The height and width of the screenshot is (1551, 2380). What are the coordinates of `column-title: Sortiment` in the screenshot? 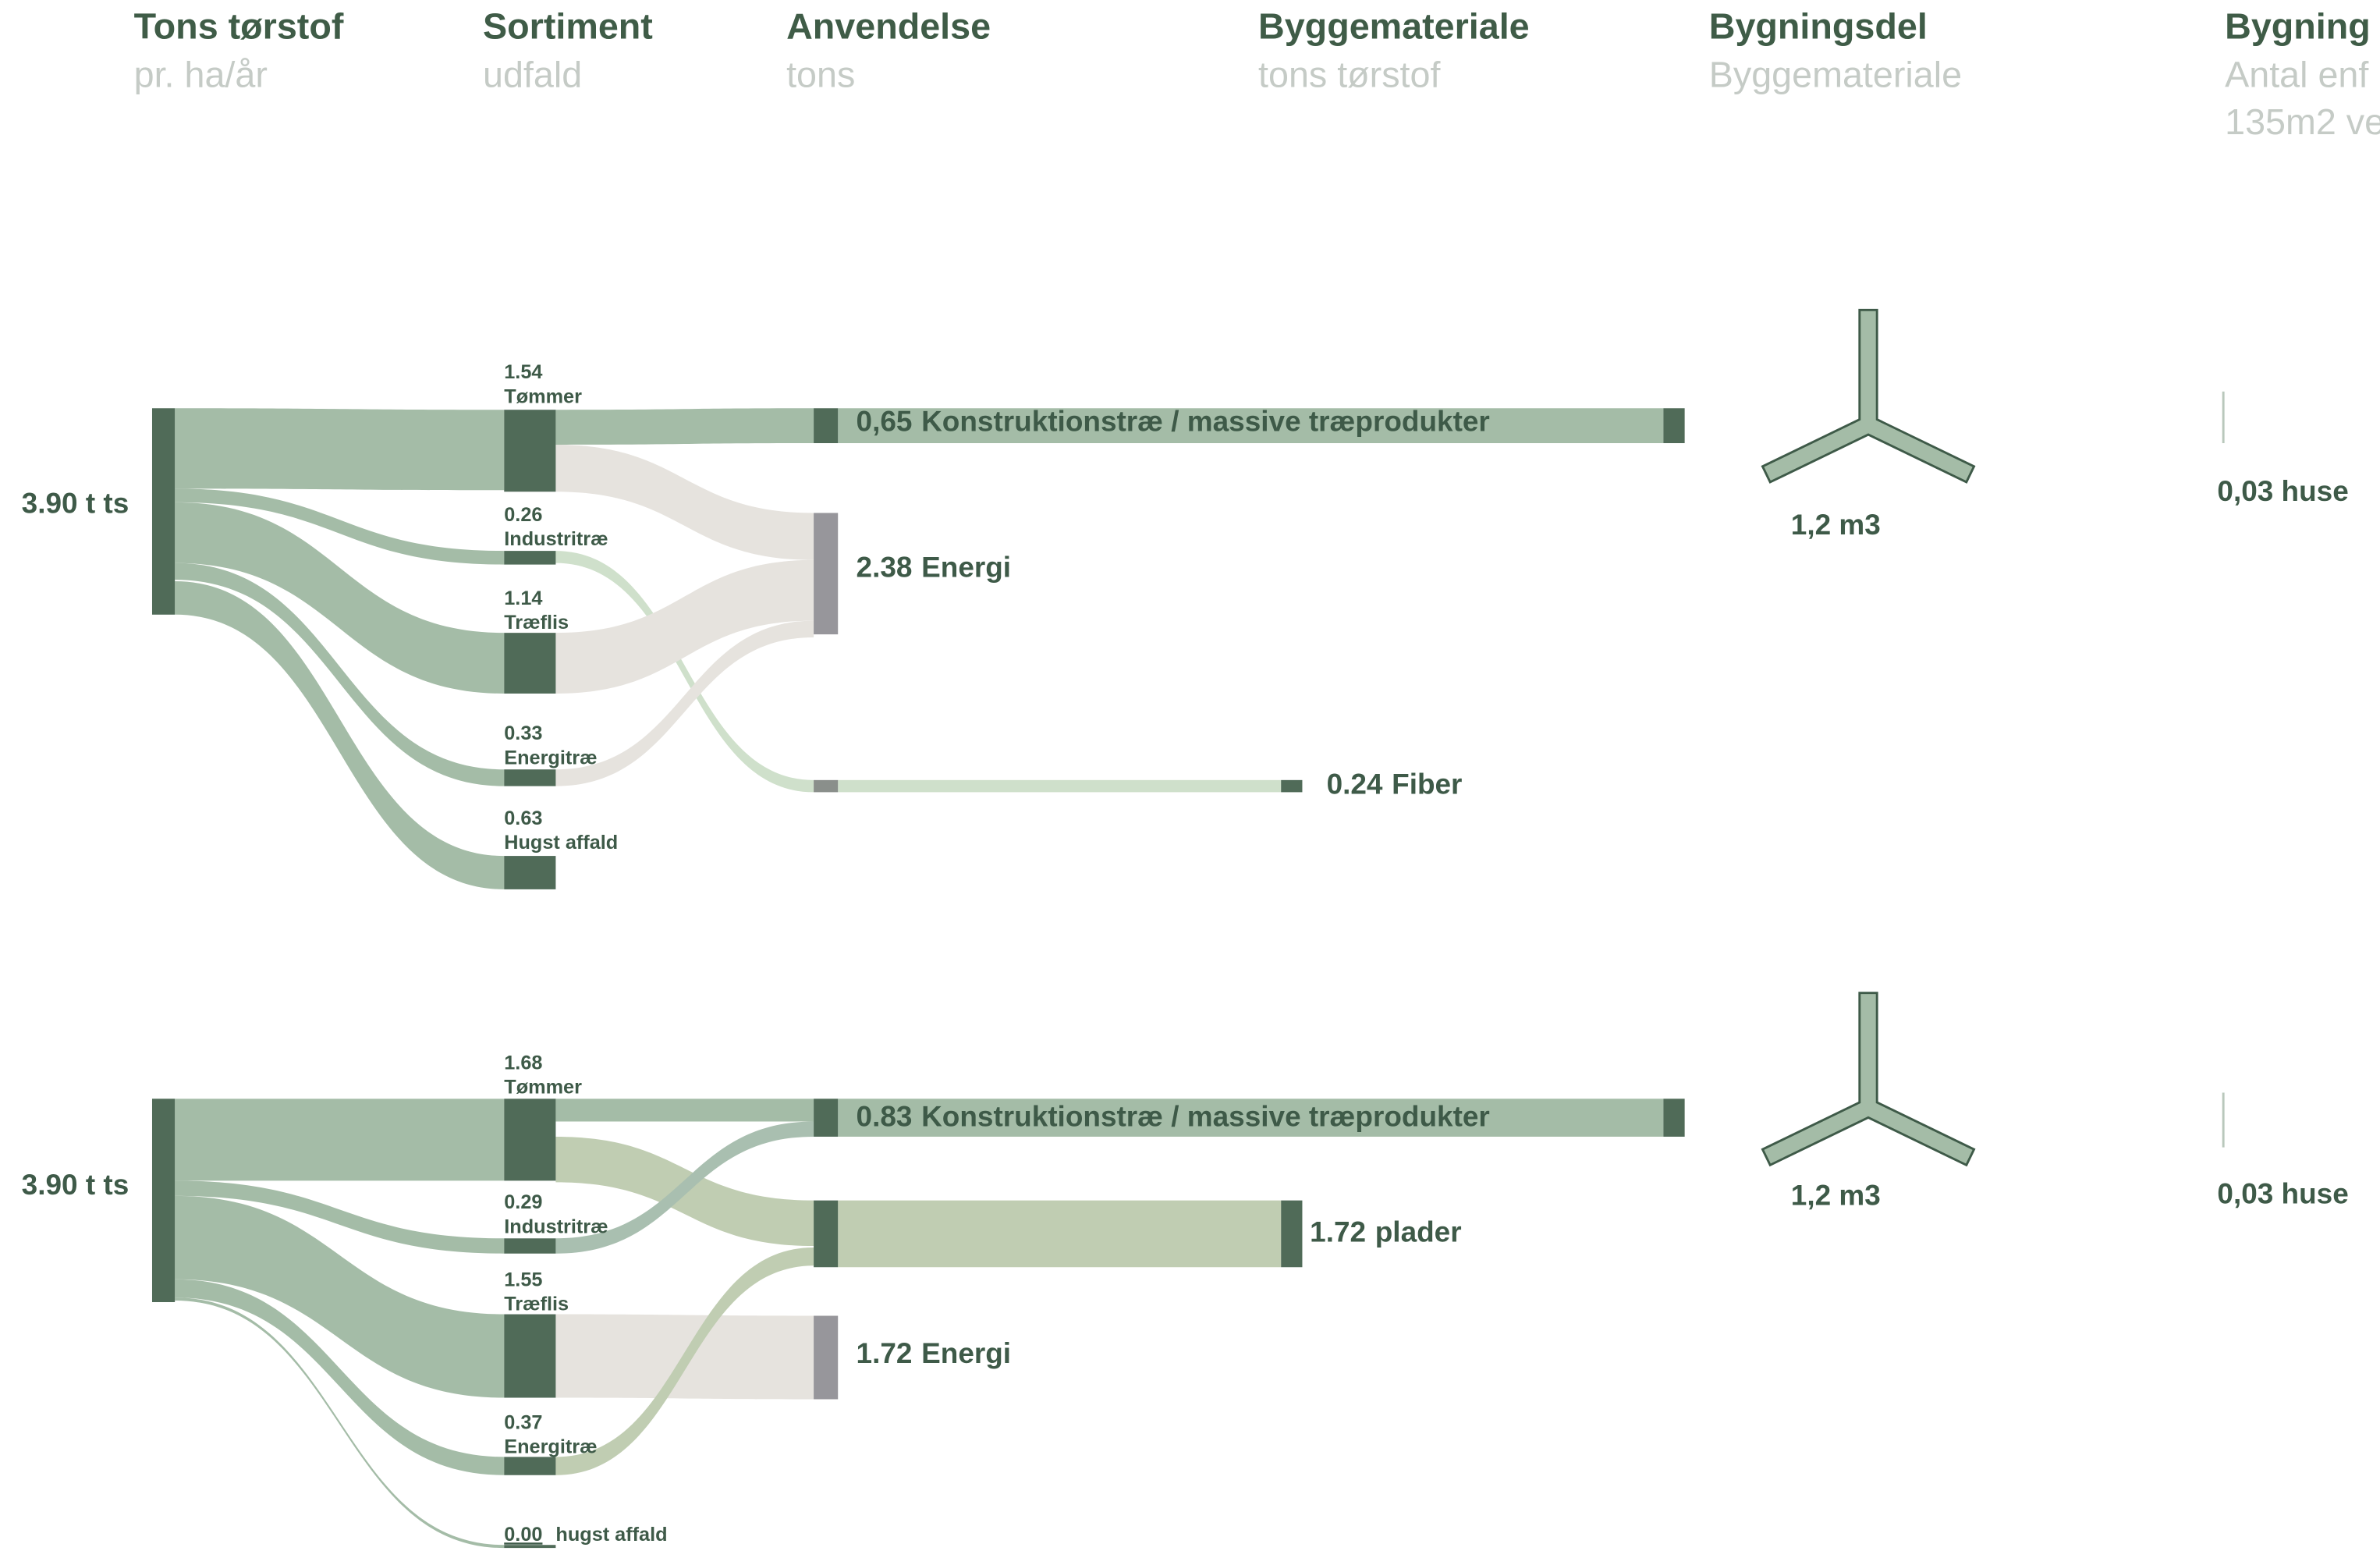 It's located at (568, 25).